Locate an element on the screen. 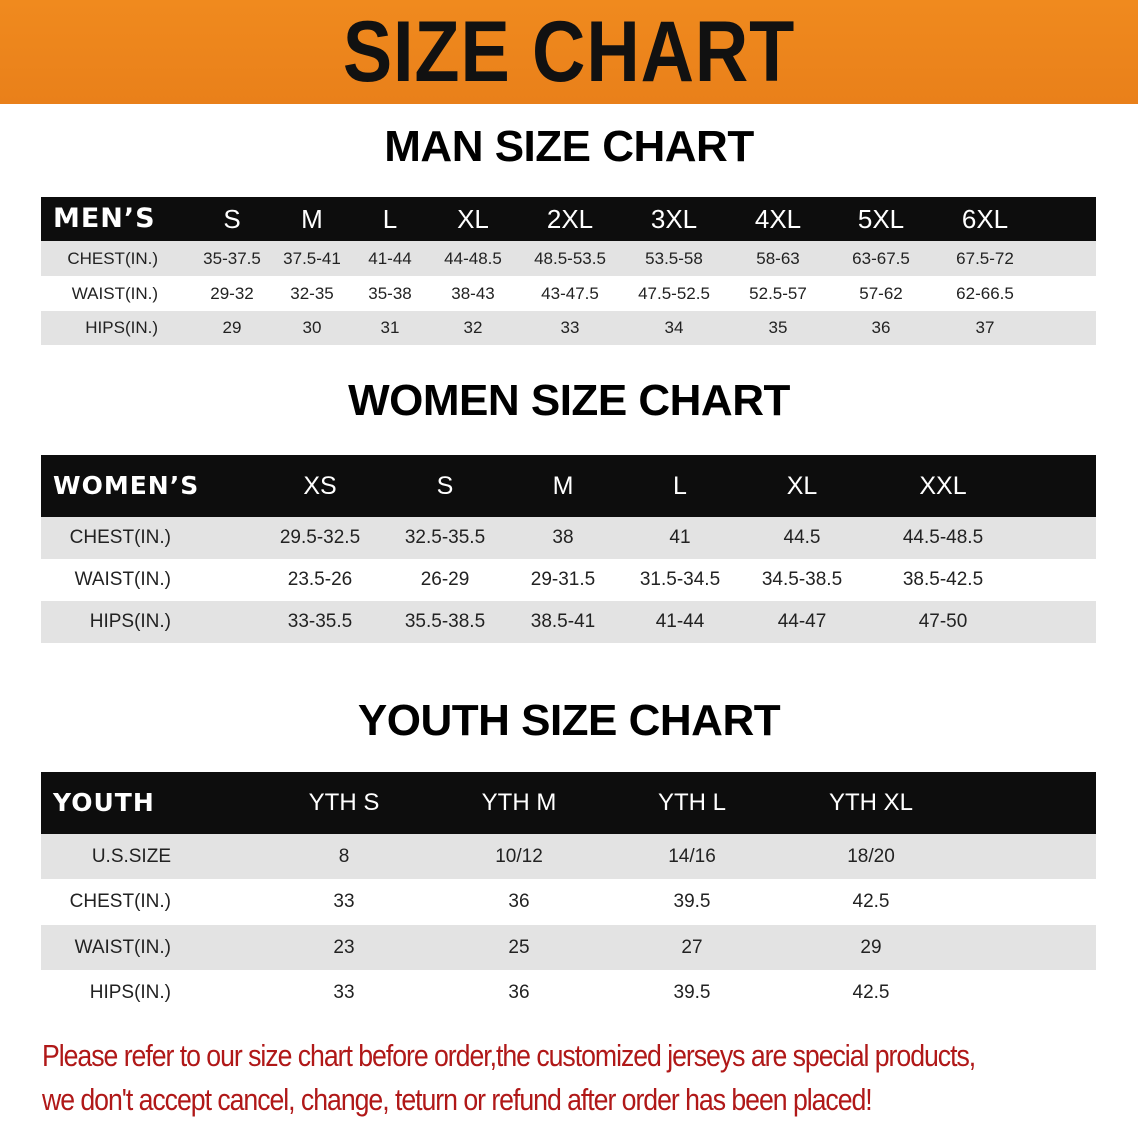 The width and height of the screenshot is (1138, 1132). women-header-row: WOMEN’S XS S M L XL XXL is located at coordinates (568, 486).